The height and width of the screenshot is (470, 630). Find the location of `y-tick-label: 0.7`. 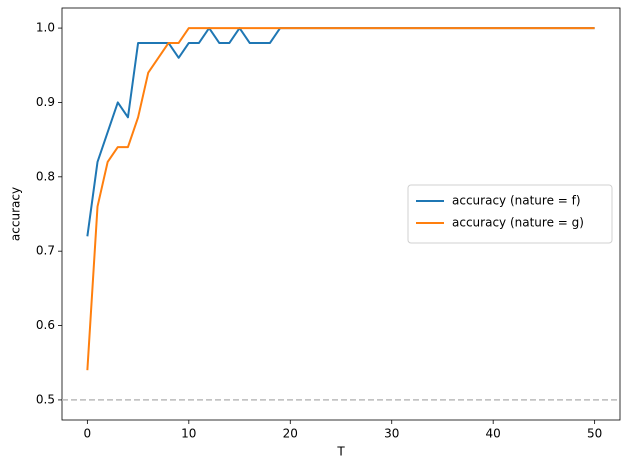

y-tick-label: 0.7 is located at coordinates (45, 251).